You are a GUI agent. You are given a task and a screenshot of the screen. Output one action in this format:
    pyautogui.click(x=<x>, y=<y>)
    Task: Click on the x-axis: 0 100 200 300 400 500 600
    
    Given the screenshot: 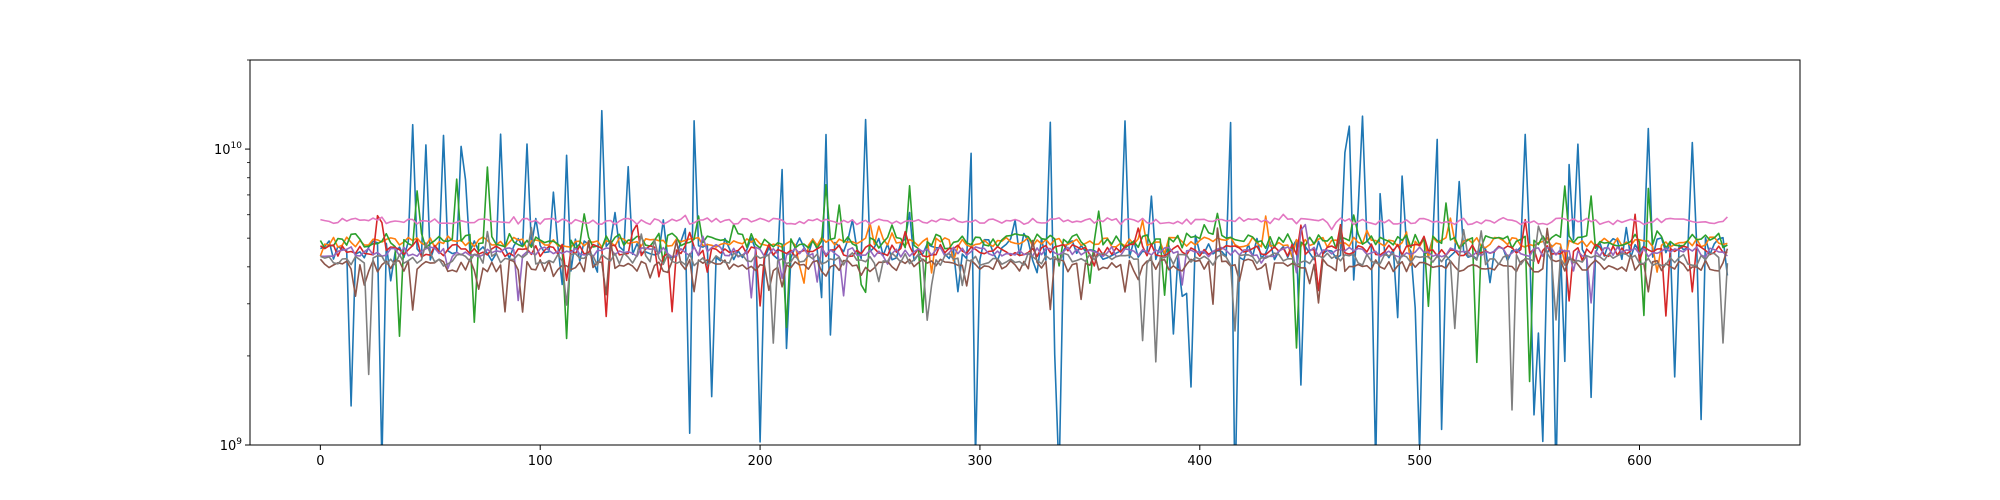 What is the action you would take?
    pyautogui.click(x=984, y=457)
    